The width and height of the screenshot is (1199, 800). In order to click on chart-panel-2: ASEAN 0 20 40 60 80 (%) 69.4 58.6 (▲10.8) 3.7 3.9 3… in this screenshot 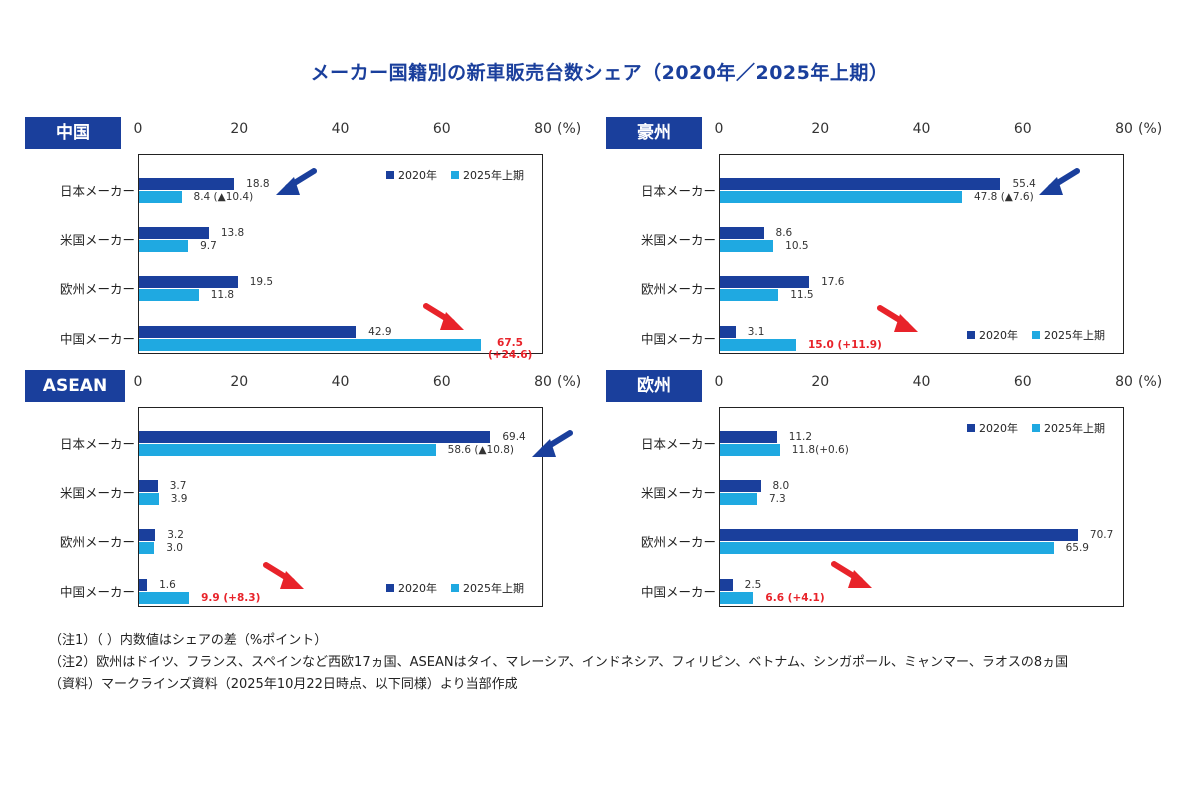, I will do `click(305, 495)`.